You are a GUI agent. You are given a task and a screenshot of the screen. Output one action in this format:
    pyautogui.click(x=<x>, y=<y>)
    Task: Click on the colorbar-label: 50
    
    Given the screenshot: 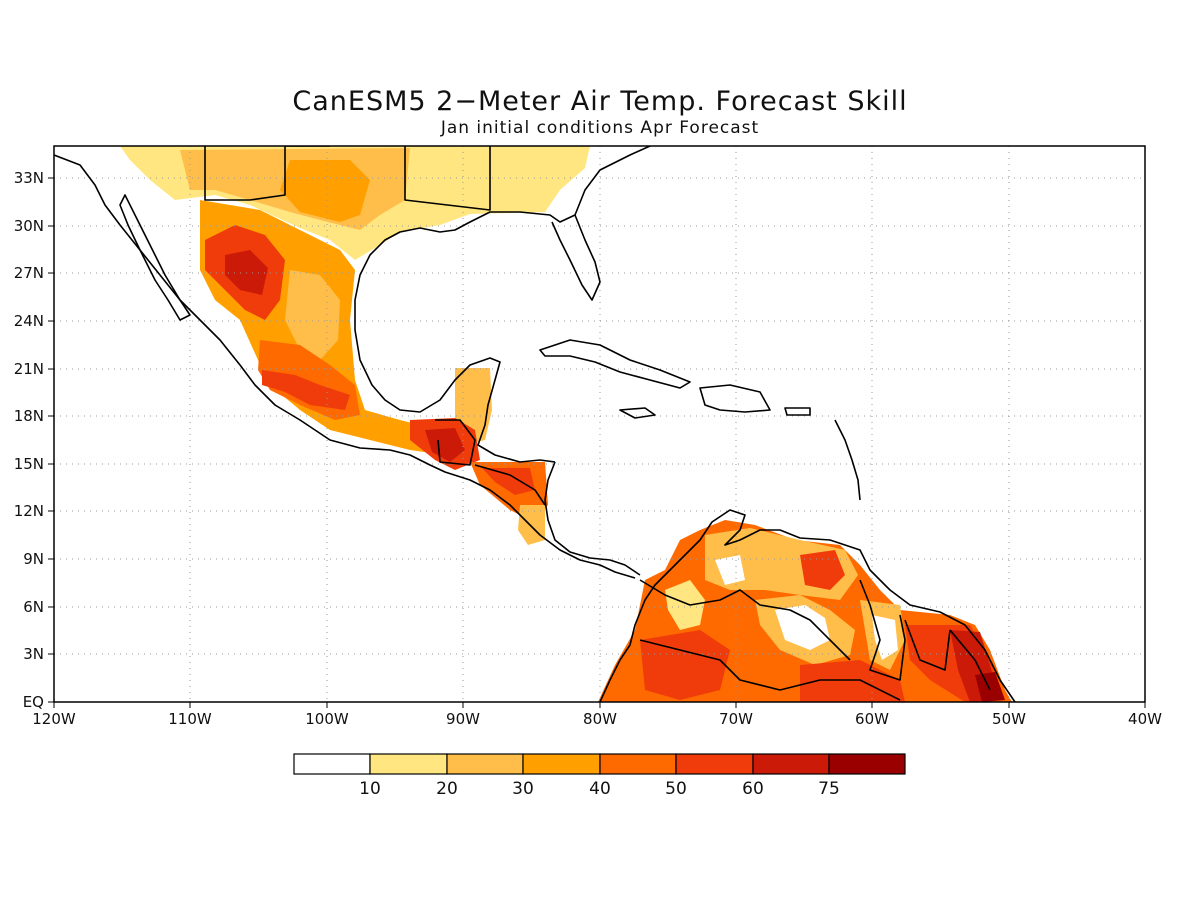 What is the action you would take?
    pyautogui.click(x=676, y=789)
    